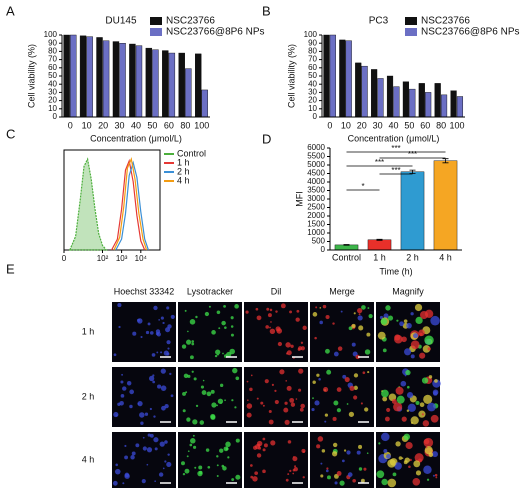 Image resolution: width=523 pixels, height=496 pixels. Describe the element at coordinates (312, 59) in the screenshot. I see `y-tick-label: 70` at that location.